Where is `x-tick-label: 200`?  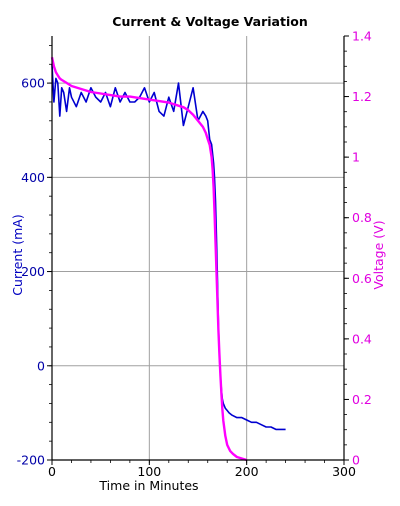
x-tick-label: 200 is located at coordinates (247, 471).